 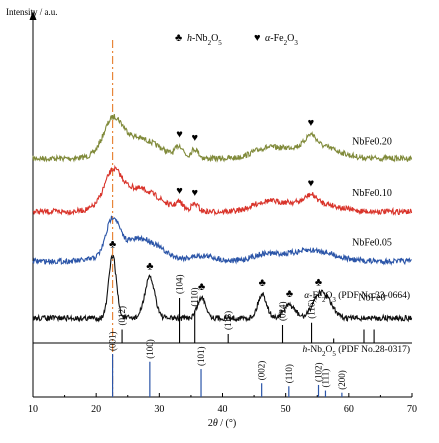 What do you see at coordinates (222, 288) in the screenshot?
I see `xrd-pattern-nbfe0` at bounding box center [222, 288].